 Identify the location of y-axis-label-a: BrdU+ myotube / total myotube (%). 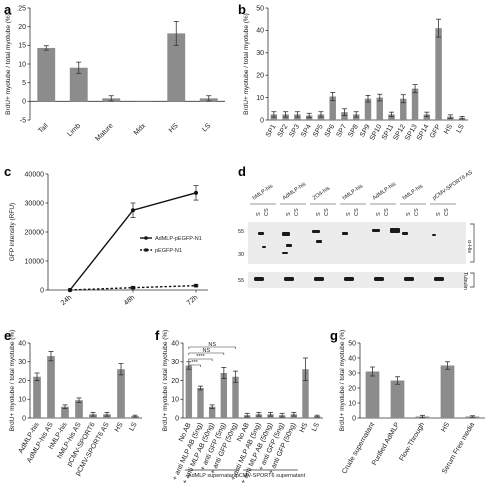
(8, 64).